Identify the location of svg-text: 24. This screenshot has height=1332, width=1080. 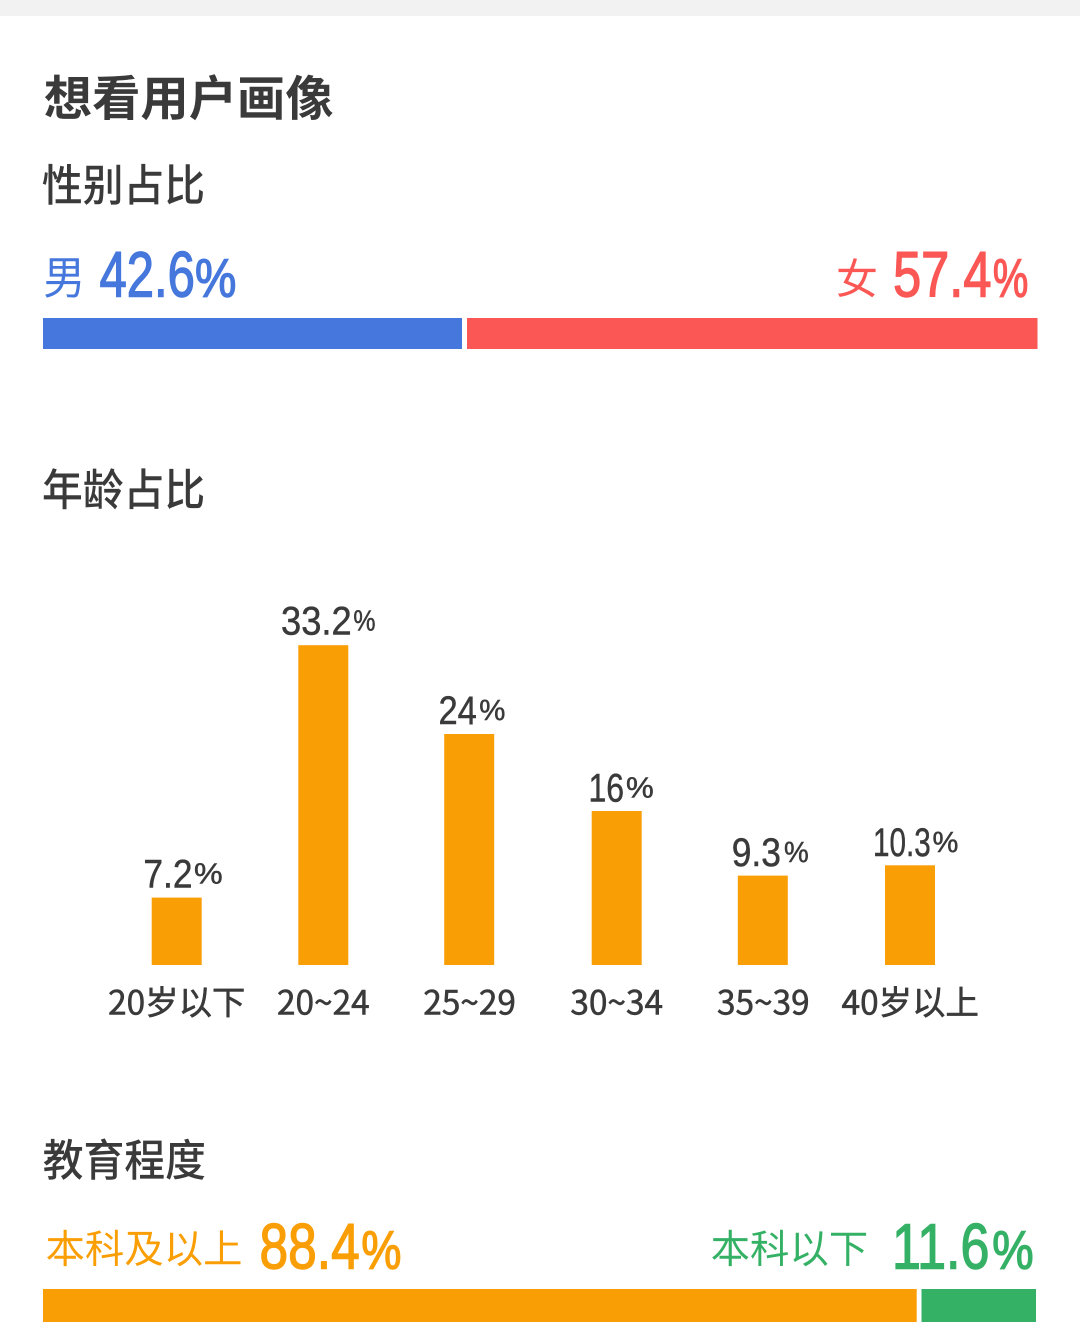
(457, 710).